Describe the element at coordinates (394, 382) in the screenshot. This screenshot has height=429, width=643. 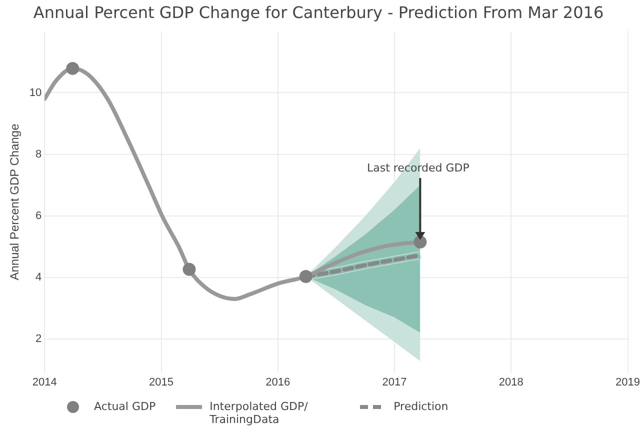
I see `x-tick-label: 2017` at that location.